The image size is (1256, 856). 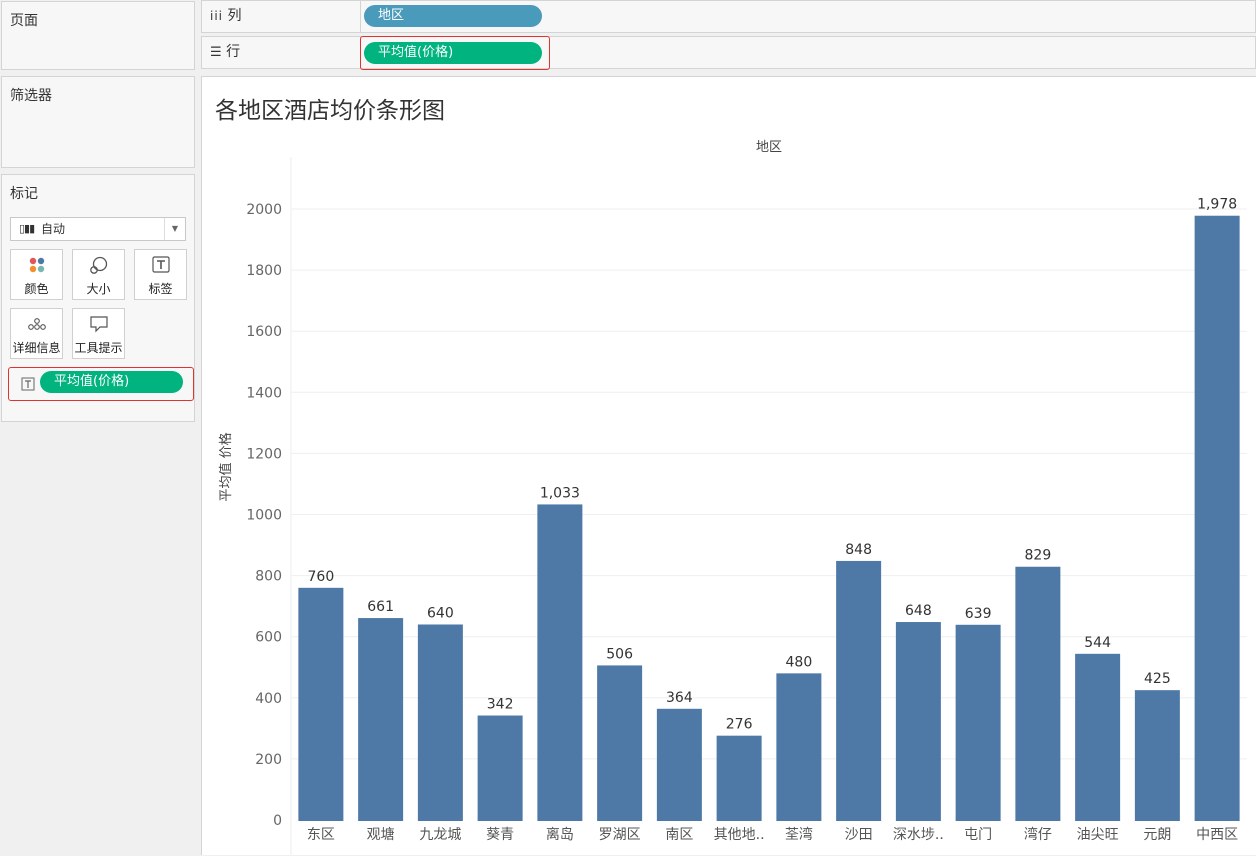 I want to click on bar-value-label: 506, so click(x=619, y=654).